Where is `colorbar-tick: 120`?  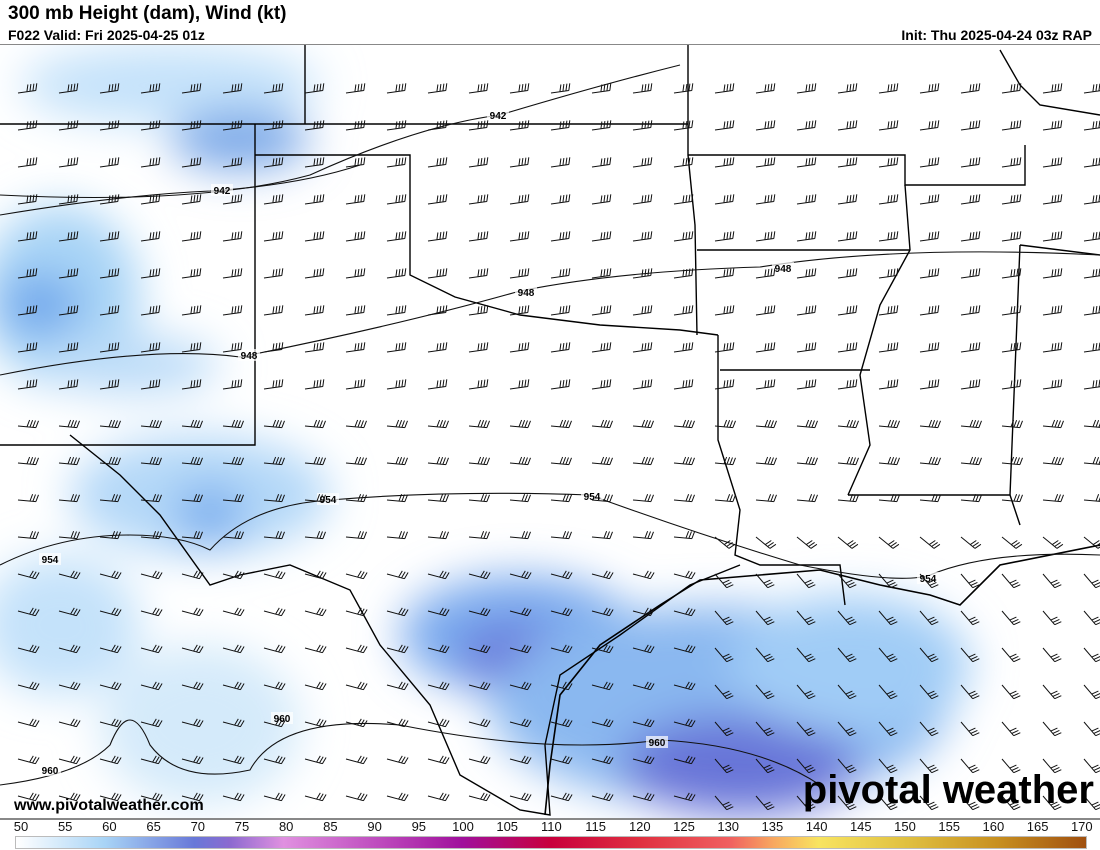 colorbar-tick: 120 is located at coordinates (639, 826).